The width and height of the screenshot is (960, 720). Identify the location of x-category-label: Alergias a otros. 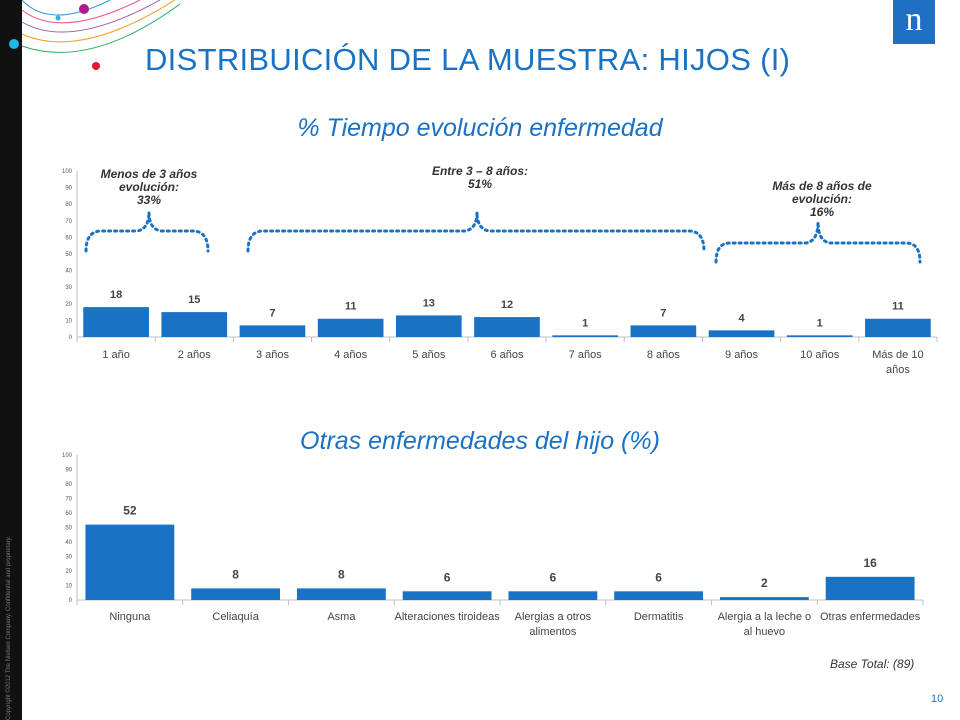
(553, 617).